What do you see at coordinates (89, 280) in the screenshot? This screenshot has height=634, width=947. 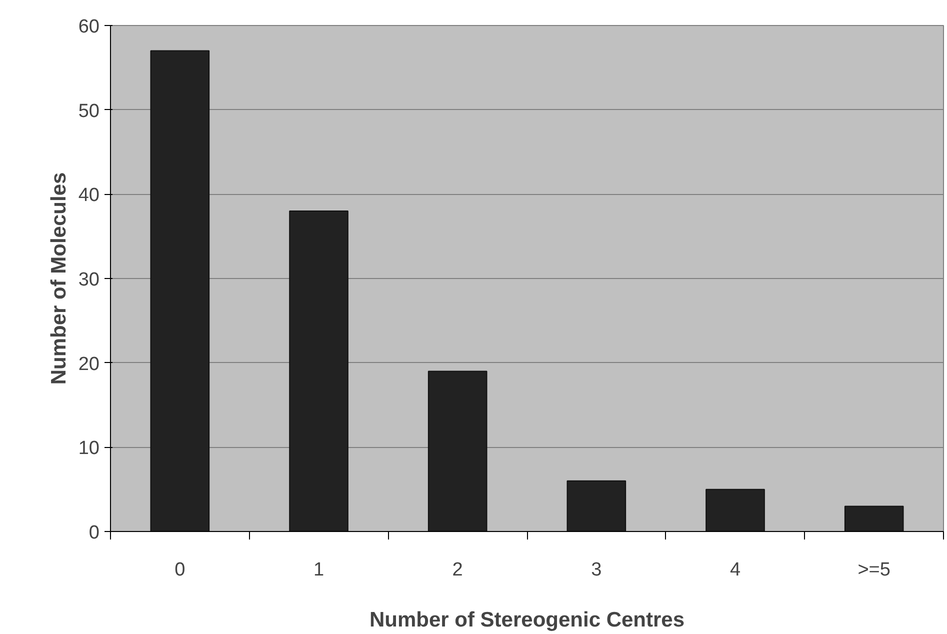 I see `y-tick-label: 30` at bounding box center [89, 280].